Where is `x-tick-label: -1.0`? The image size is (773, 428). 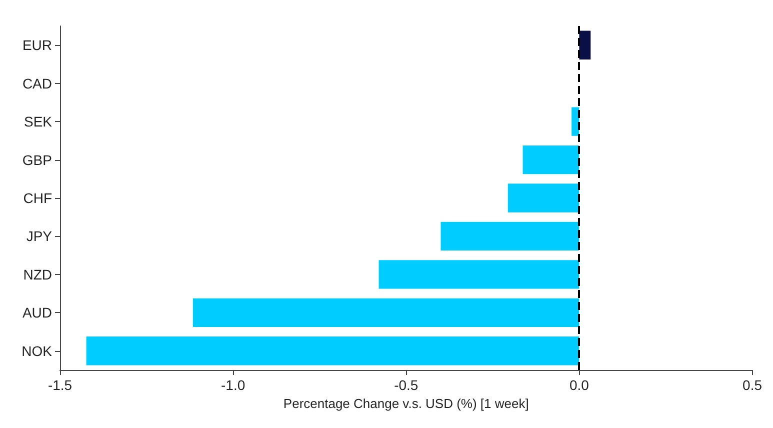
x-tick-label: -1.0 is located at coordinates (233, 385).